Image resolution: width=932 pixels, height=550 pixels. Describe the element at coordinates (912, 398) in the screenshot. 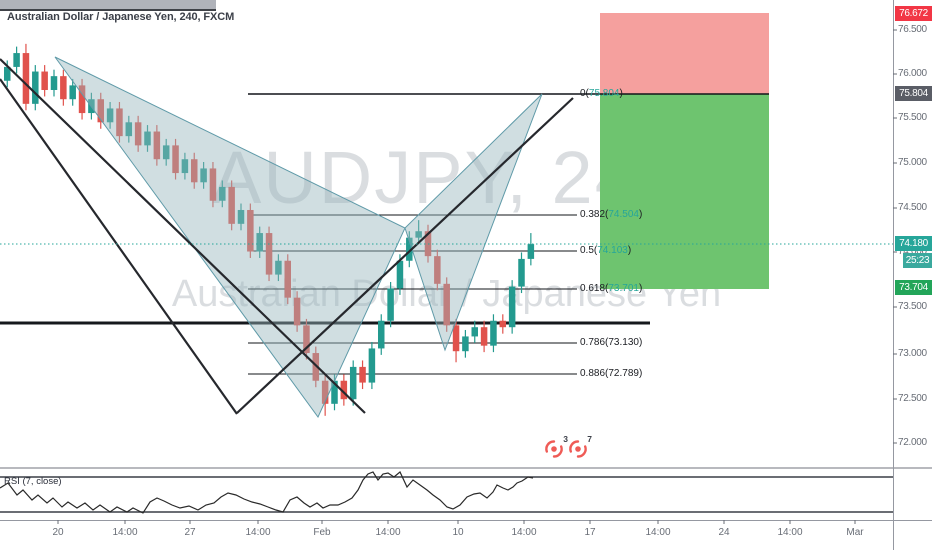

I see `price-axis-tick-label: 72.500` at that location.